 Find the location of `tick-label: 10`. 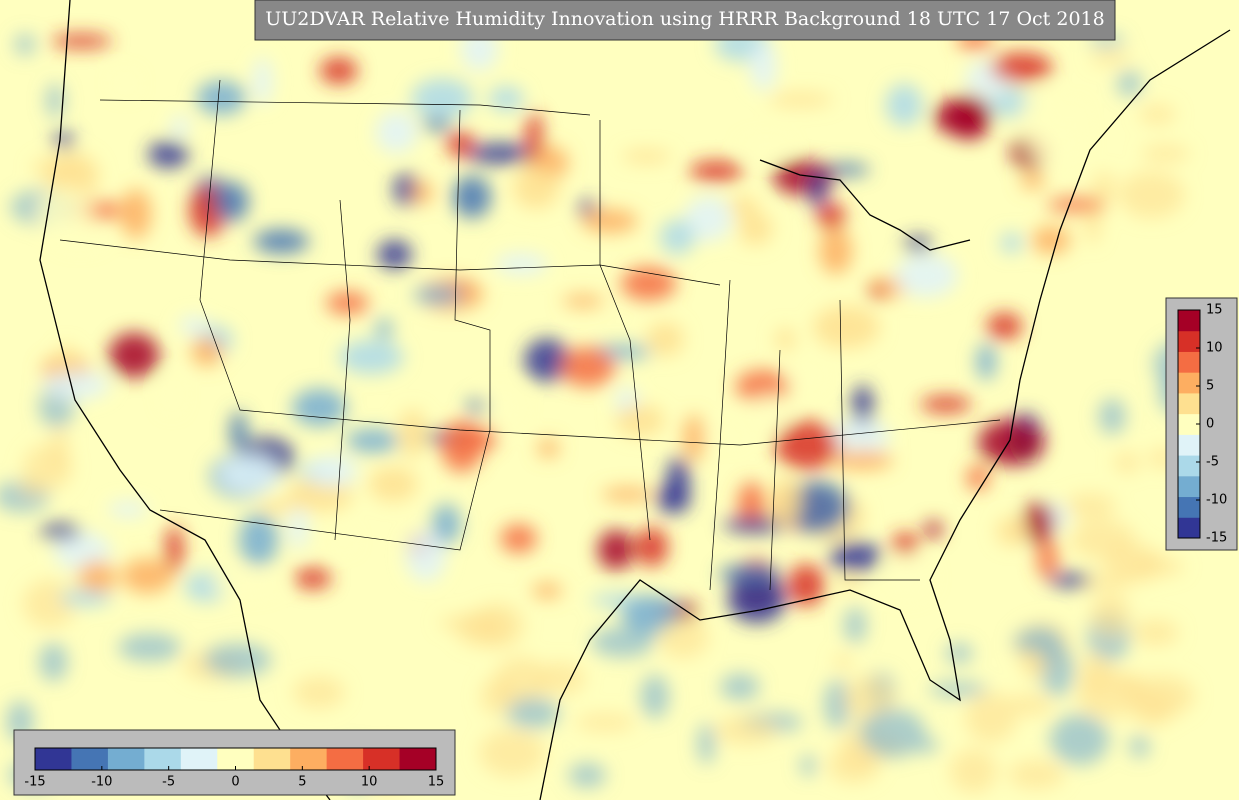

tick-label: 10 is located at coordinates (369, 782).